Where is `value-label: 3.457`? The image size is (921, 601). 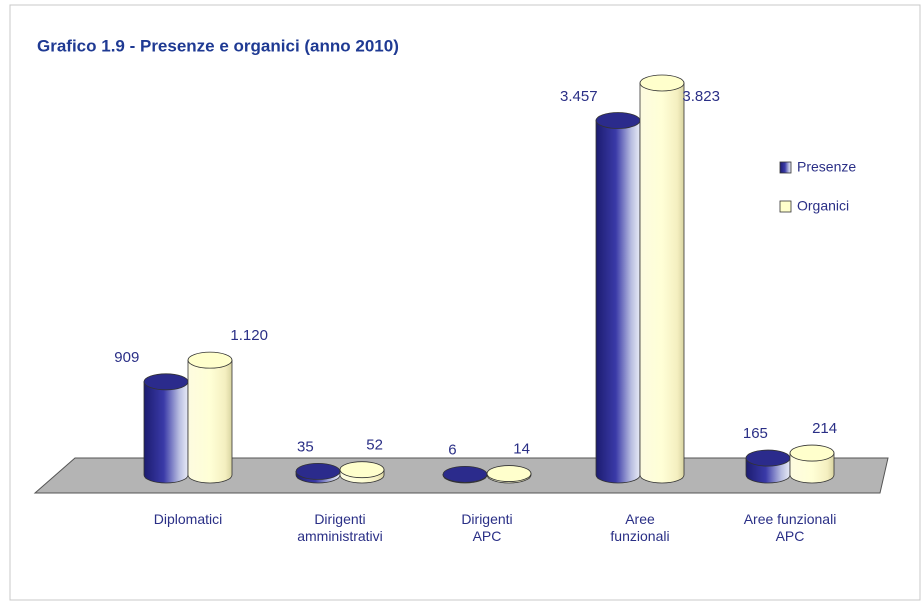
value-label: 3.457 is located at coordinates (579, 96).